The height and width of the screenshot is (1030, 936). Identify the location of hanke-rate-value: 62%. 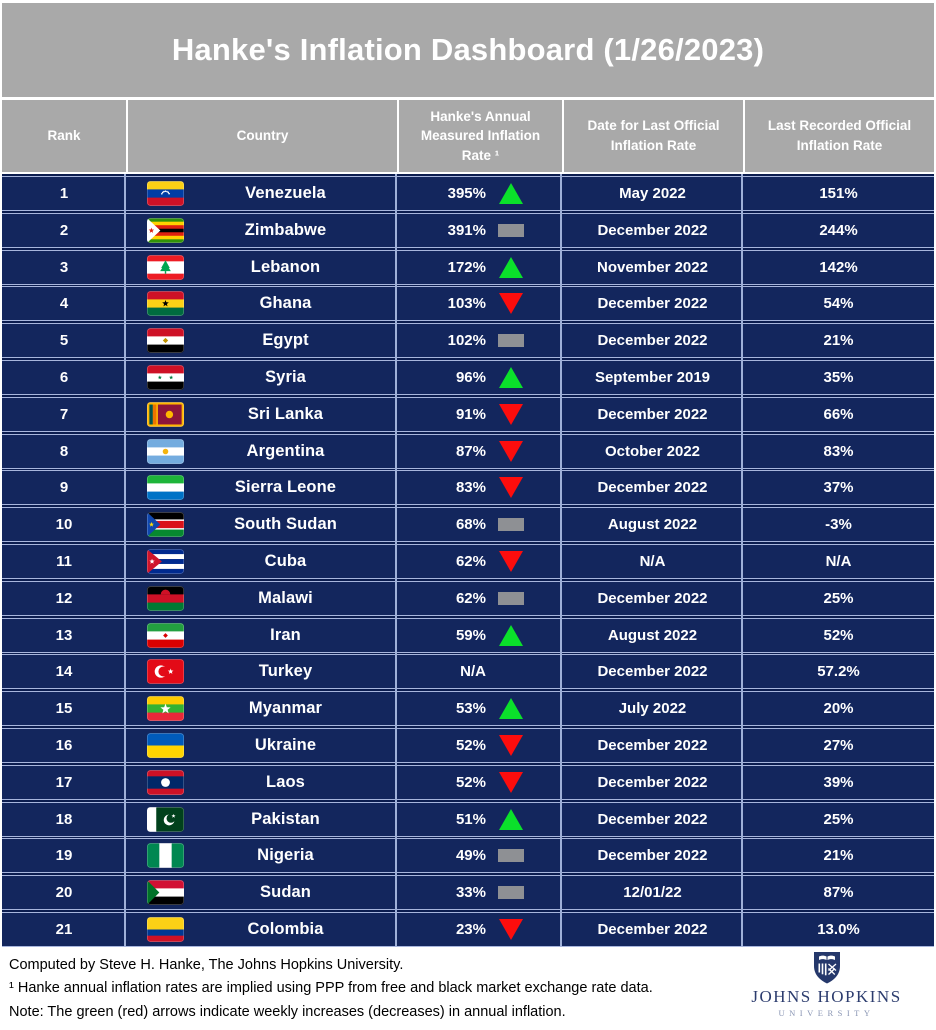
(470, 598).